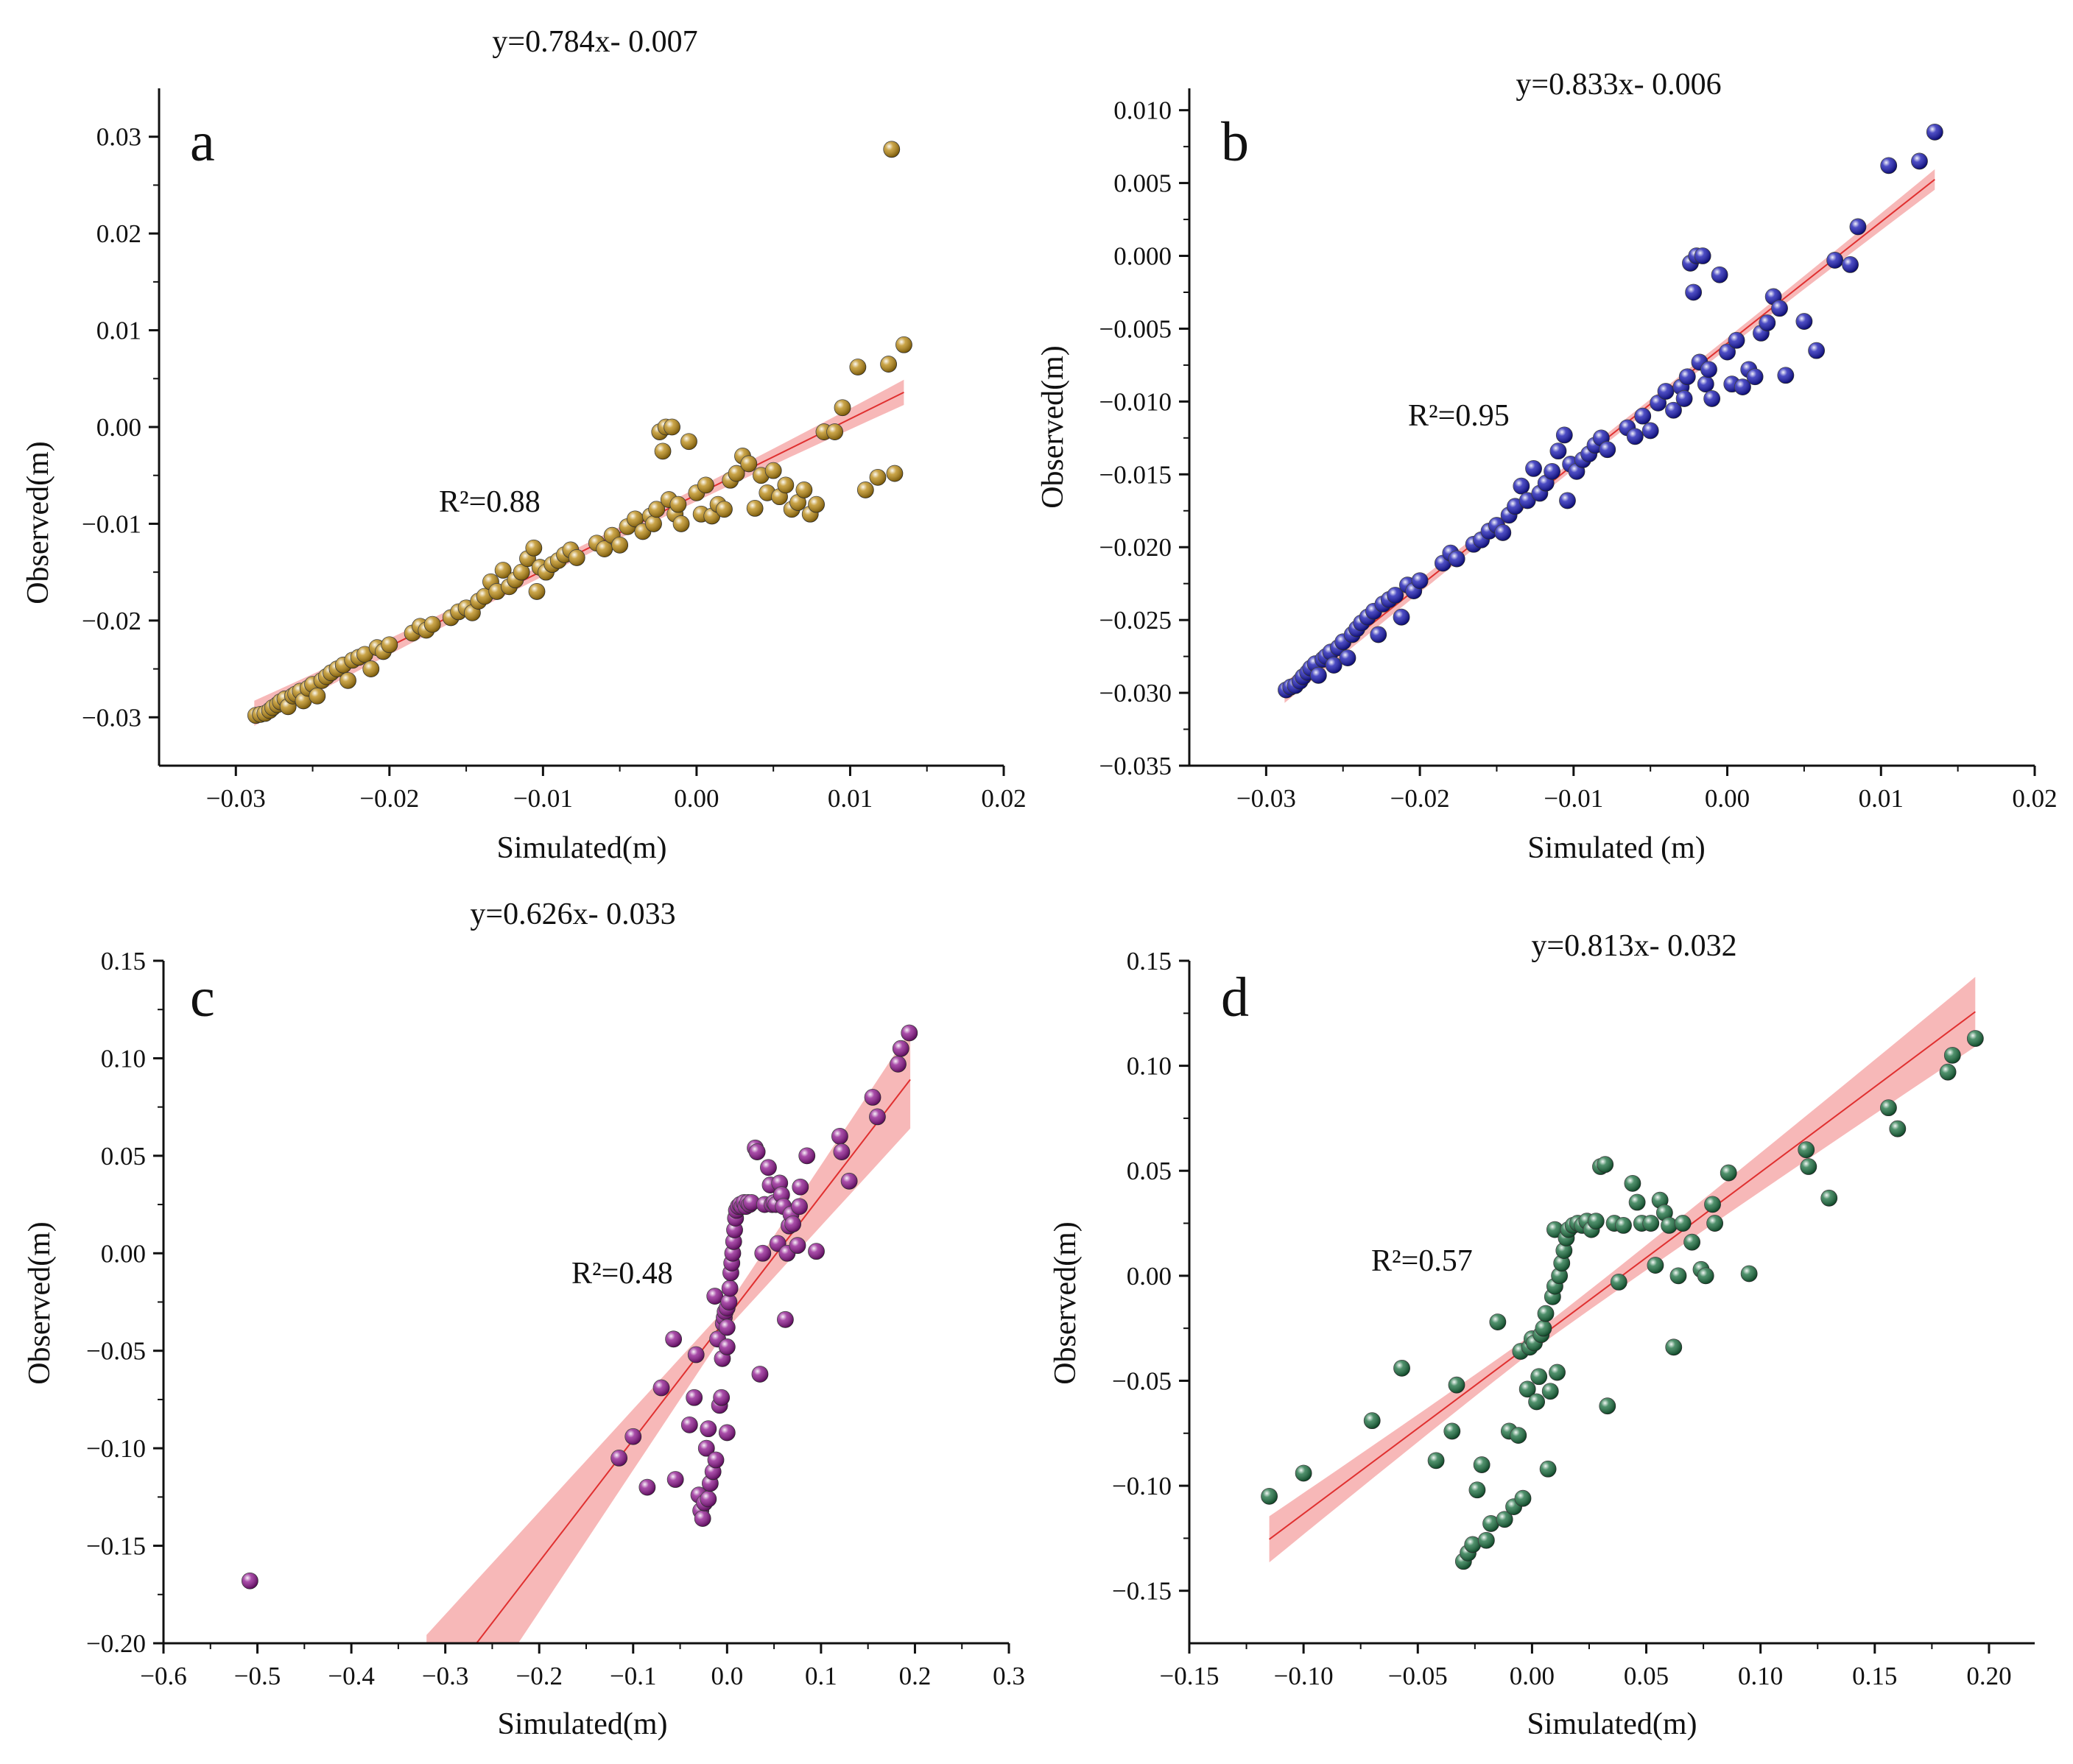  What do you see at coordinates (1881, 798) in the screenshot?
I see `x-tick-label: 0.01` at bounding box center [1881, 798].